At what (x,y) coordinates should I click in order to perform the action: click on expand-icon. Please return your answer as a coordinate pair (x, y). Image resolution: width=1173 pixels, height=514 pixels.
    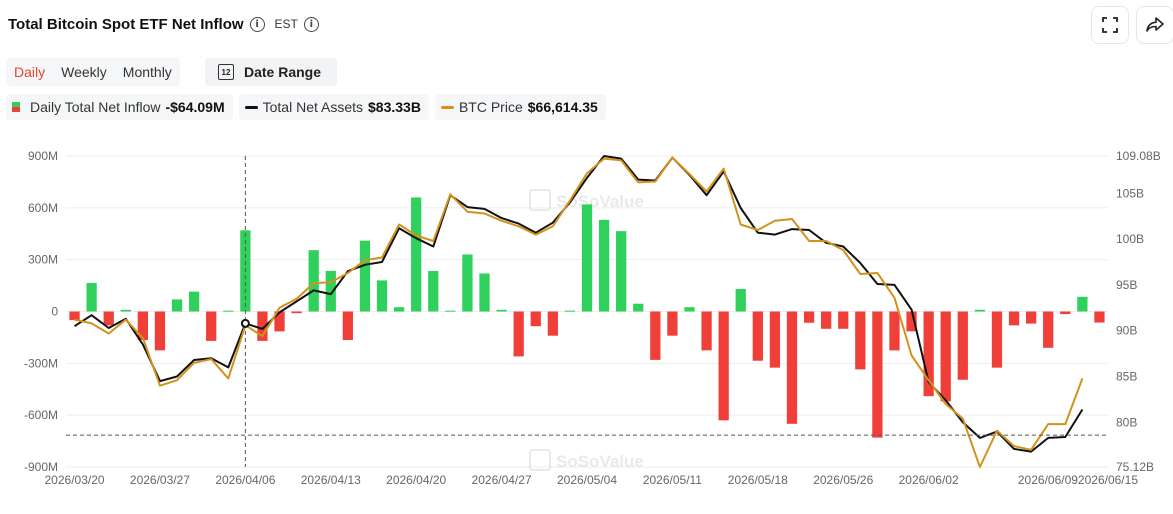
    Looking at the image, I should click on (1110, 25).